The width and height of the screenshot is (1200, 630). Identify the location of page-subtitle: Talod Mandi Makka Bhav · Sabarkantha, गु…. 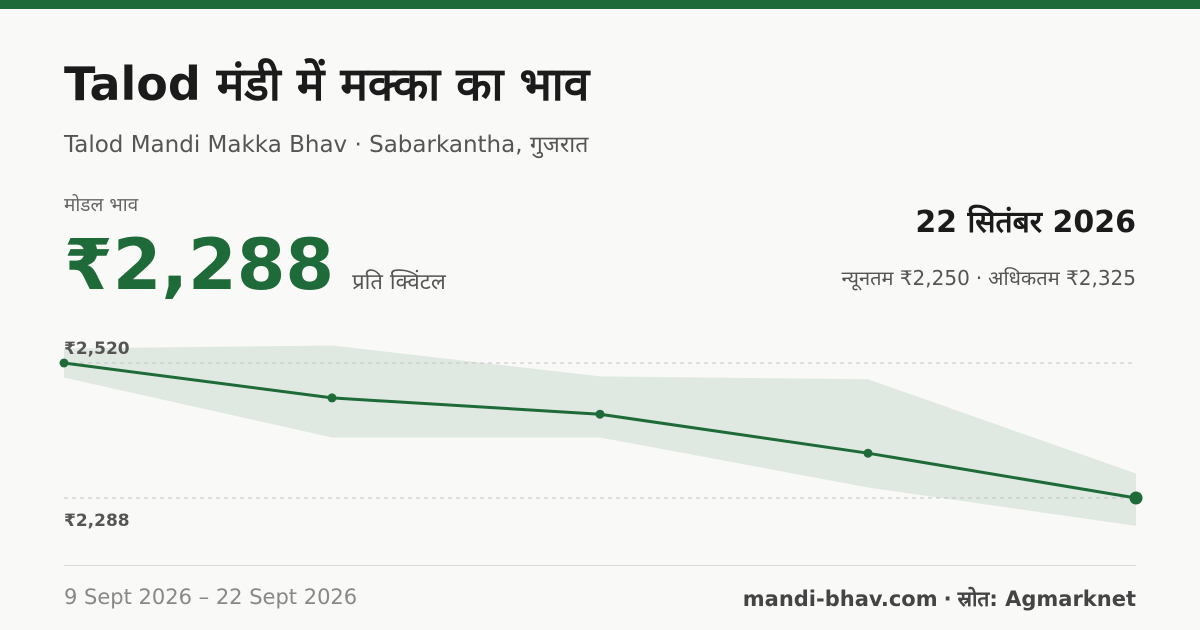
(326, 145).